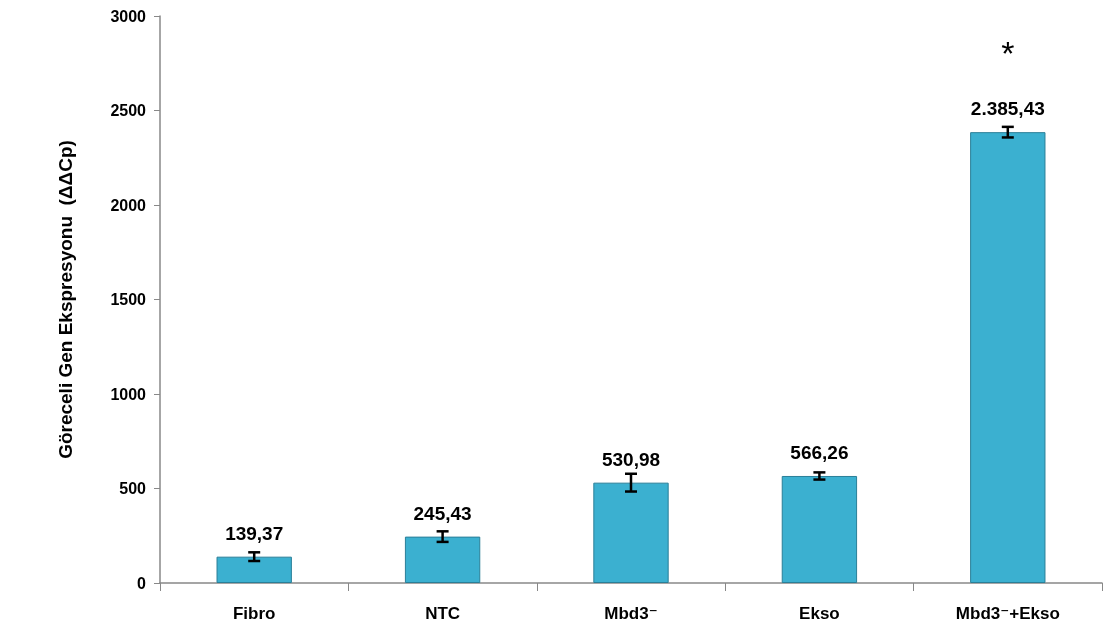  I want to click on y-tick-label: 1500, so click(128, 299).